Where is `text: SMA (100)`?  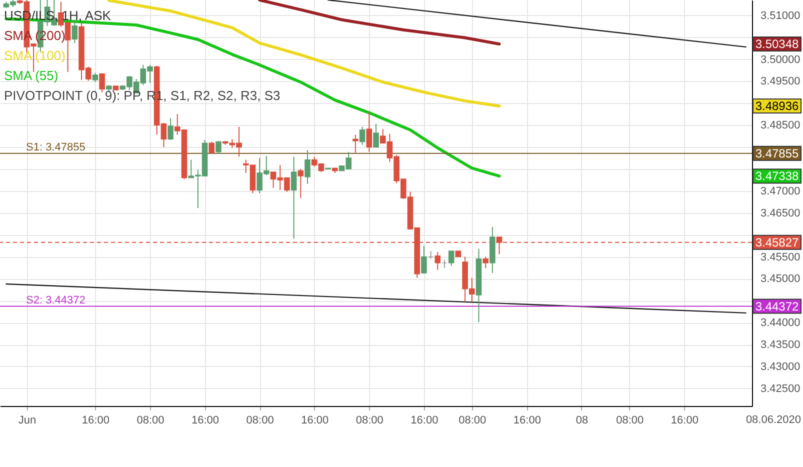
text: SMA (100) is located at coordinates (35, 55).